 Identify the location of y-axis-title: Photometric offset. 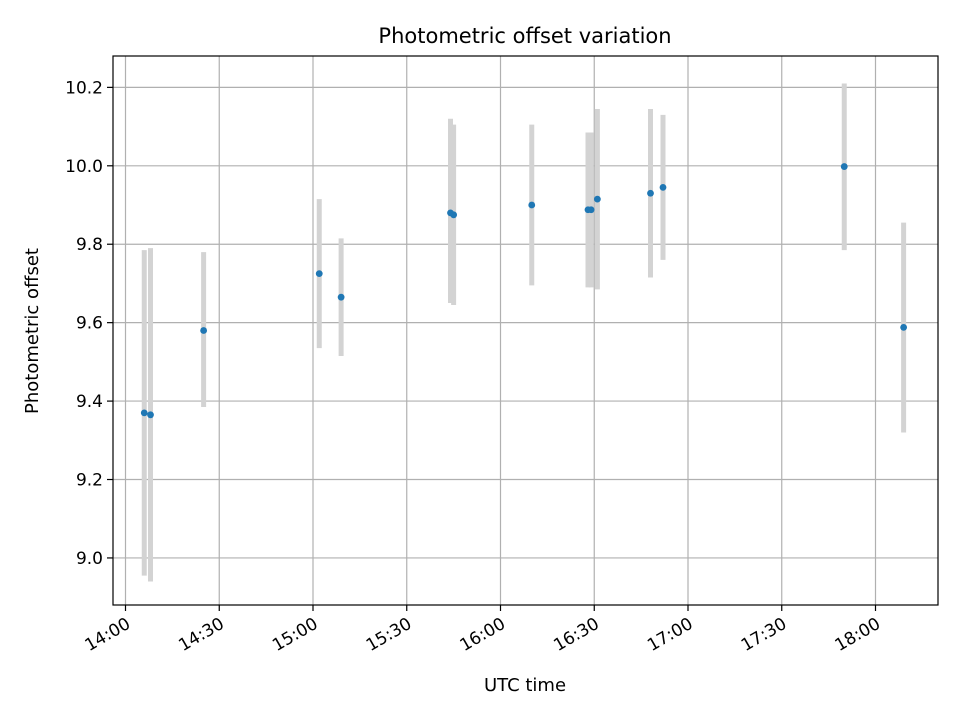
(32, 331).